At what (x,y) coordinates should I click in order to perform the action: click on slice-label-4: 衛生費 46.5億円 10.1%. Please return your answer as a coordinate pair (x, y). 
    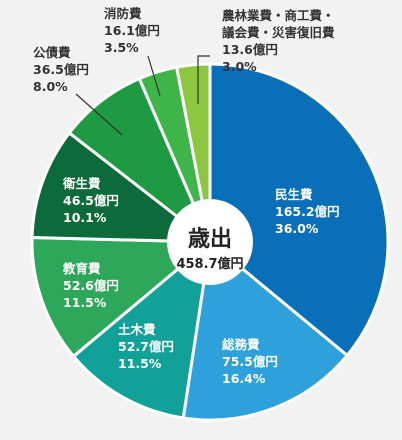
    Looking at the image, I should click on (90, 200).